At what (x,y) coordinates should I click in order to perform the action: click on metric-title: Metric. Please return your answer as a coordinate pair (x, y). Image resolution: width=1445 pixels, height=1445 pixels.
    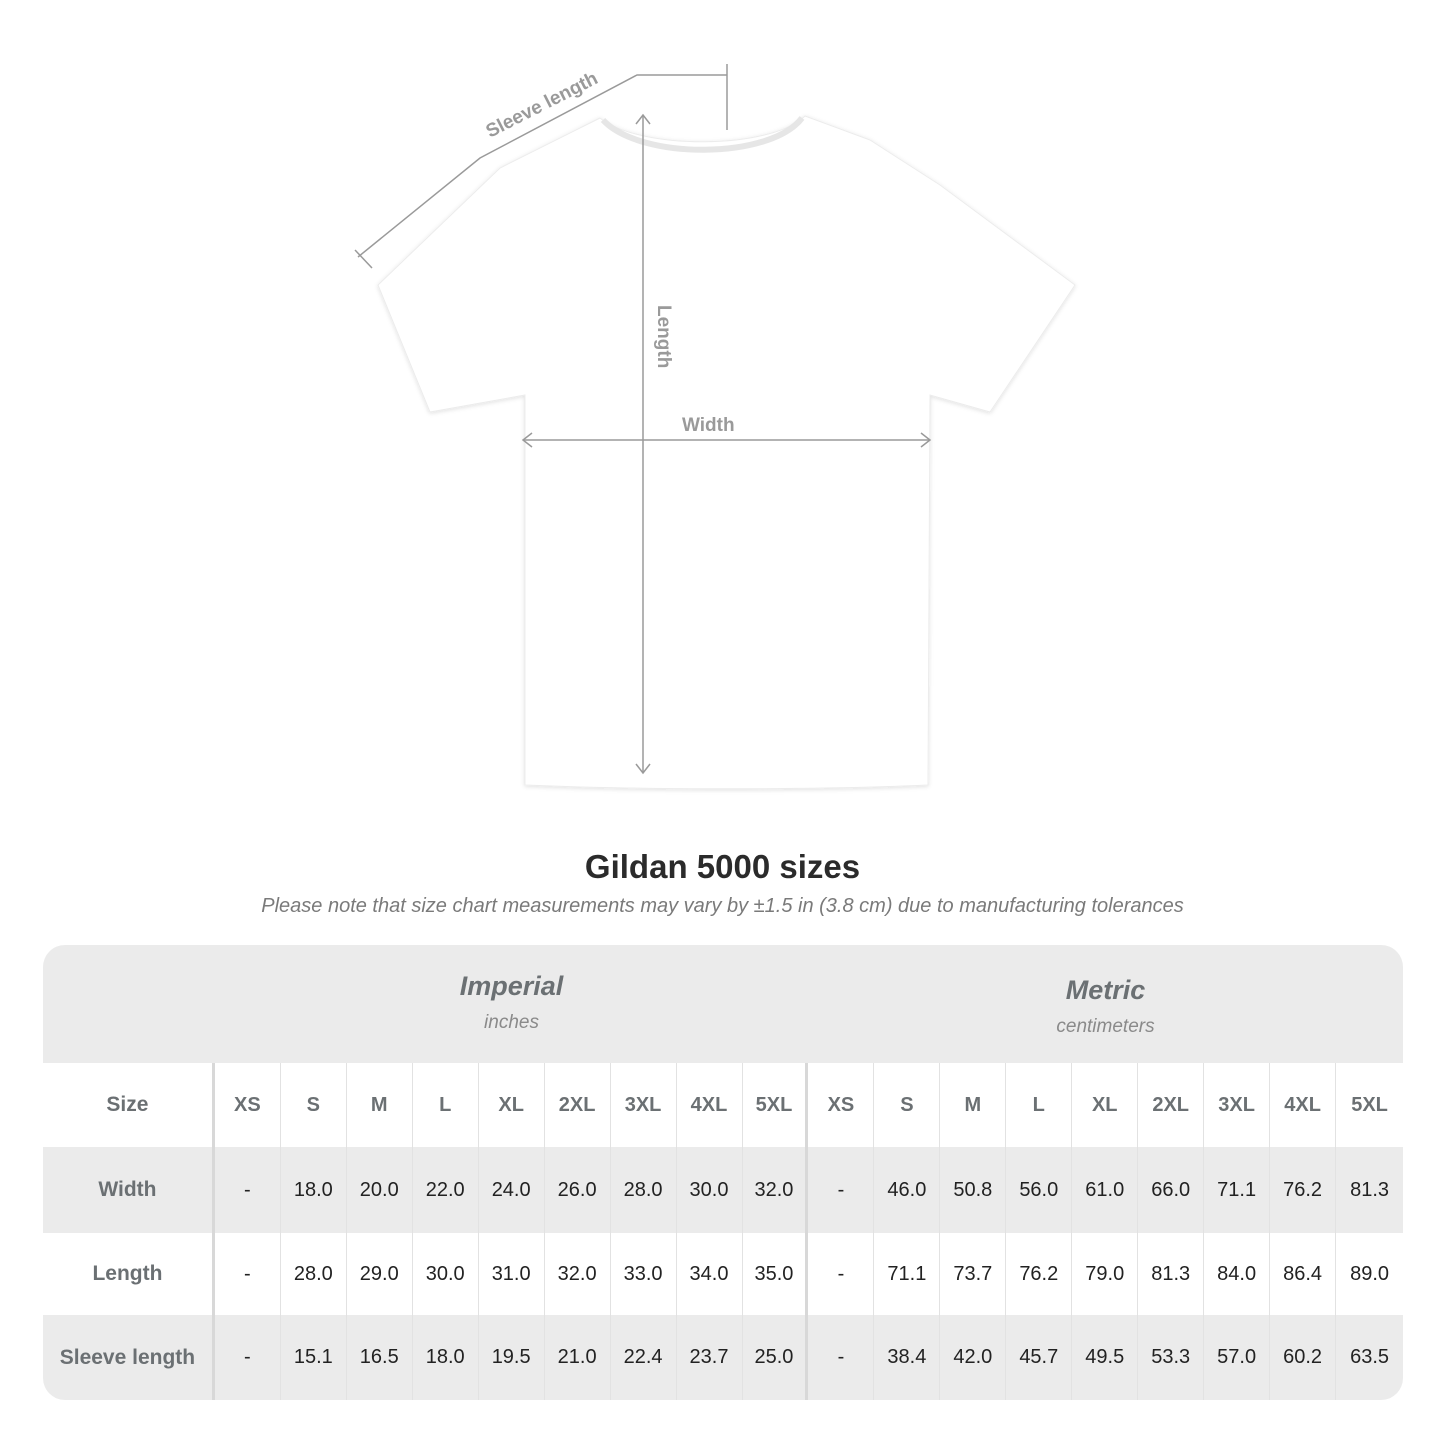
    Looking at the image, I should click on (1105, 990).